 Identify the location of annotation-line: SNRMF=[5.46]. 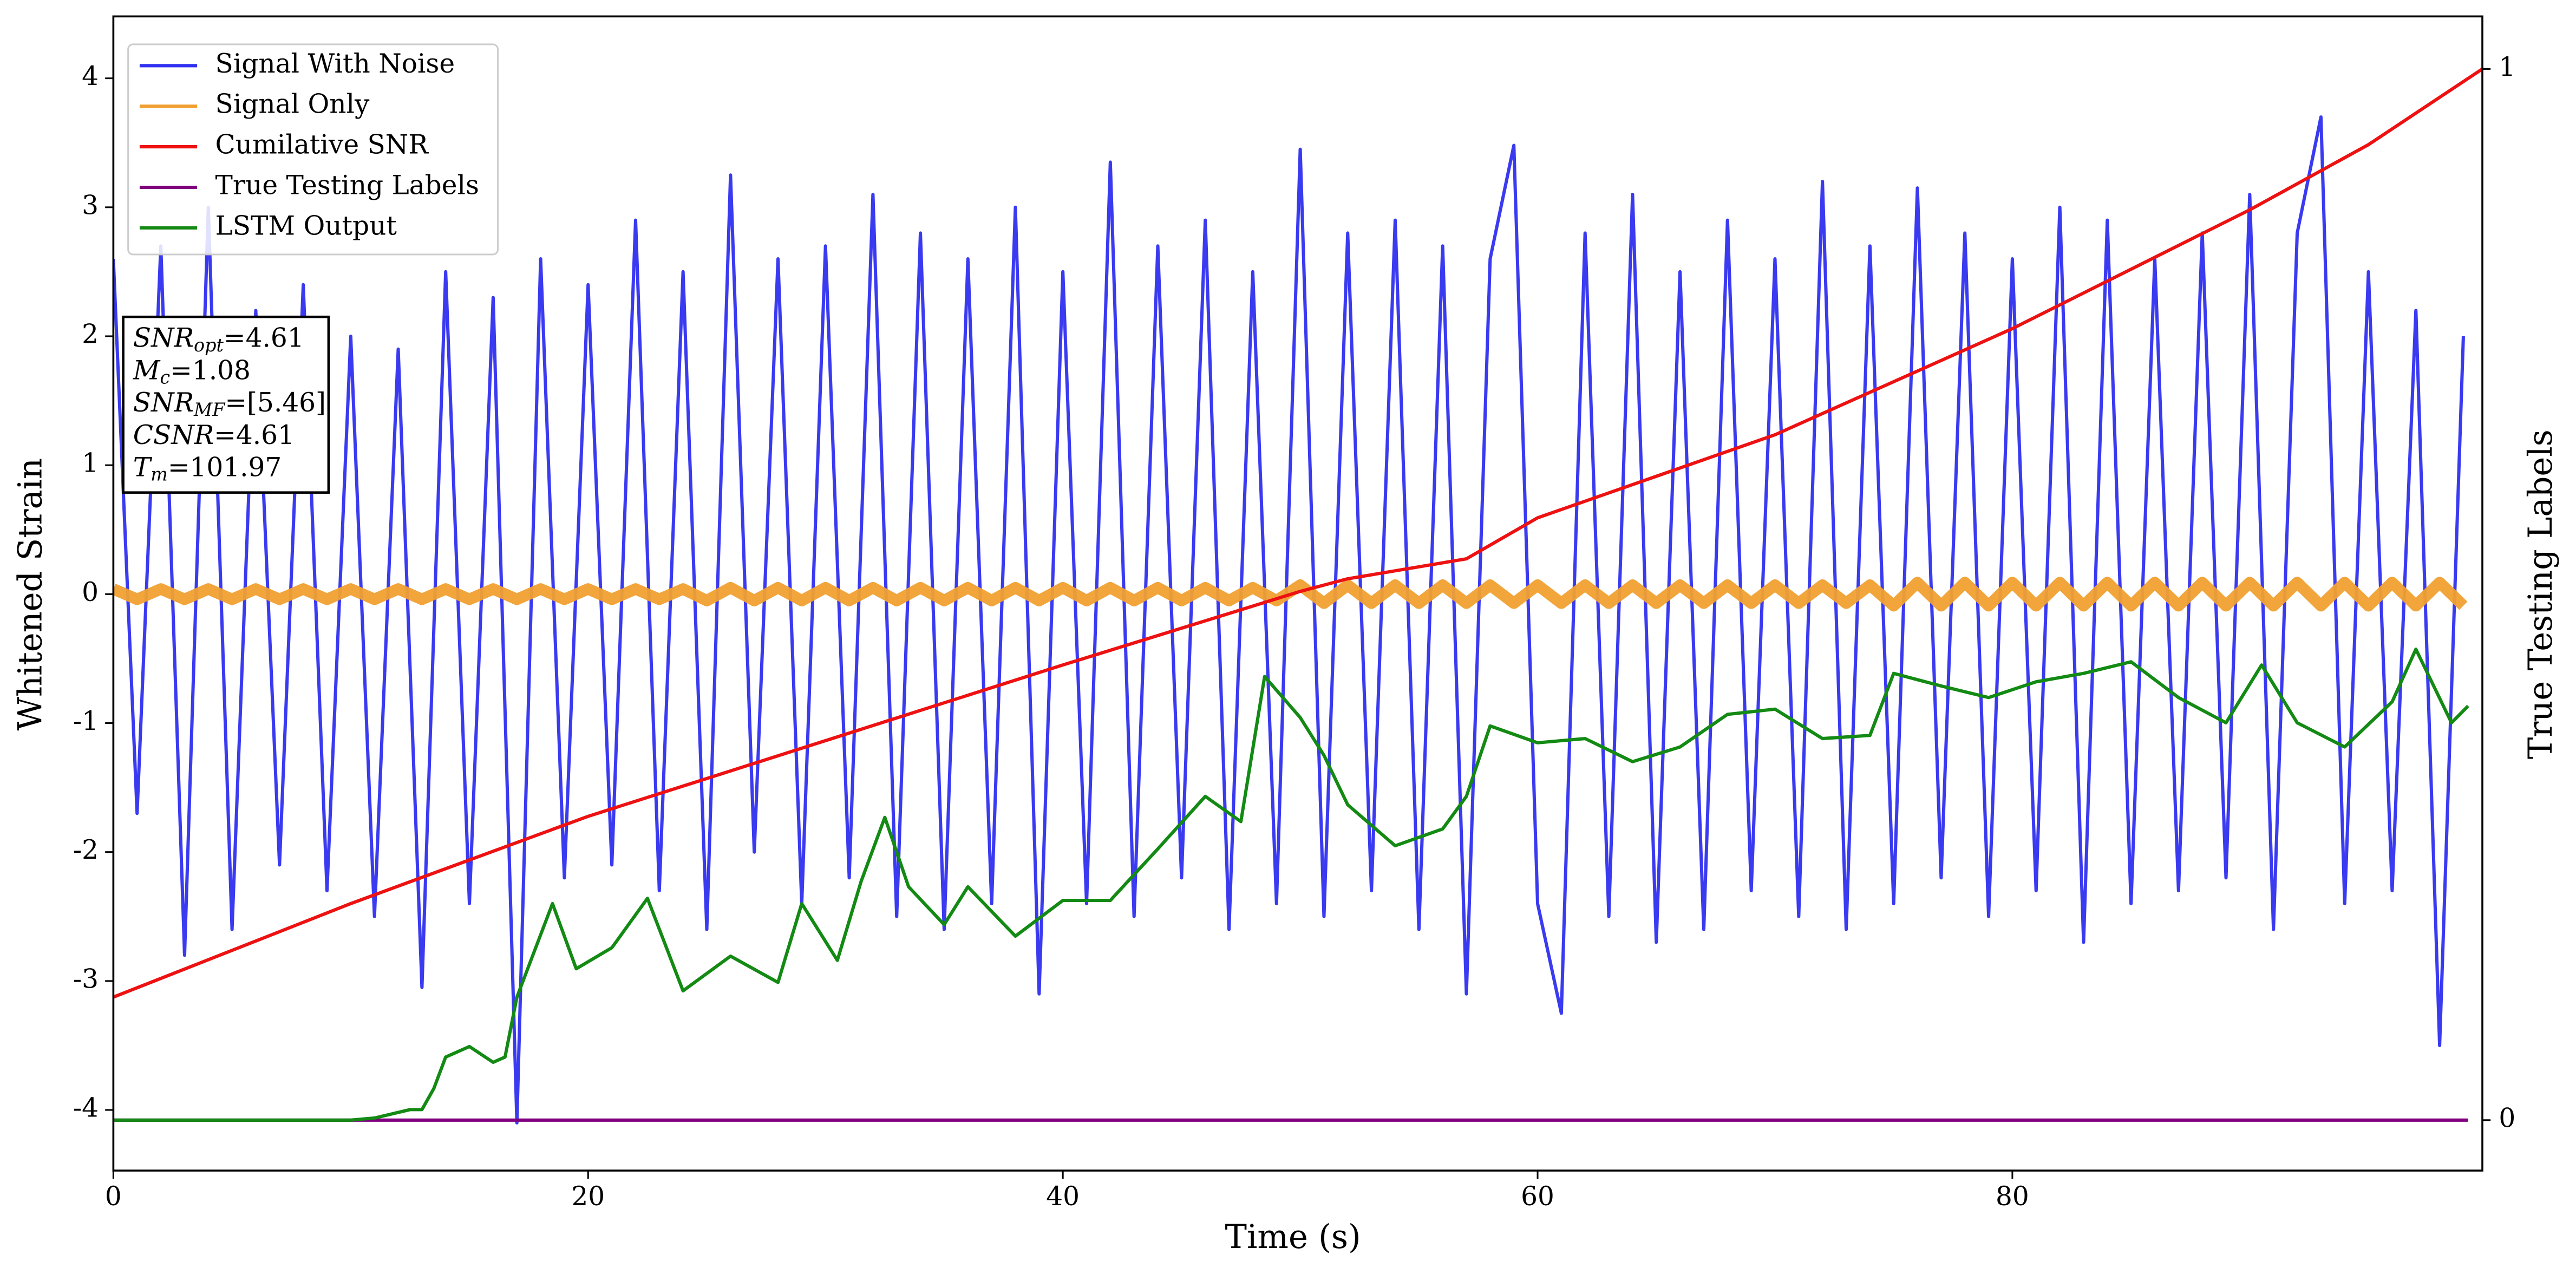
(229, 404).